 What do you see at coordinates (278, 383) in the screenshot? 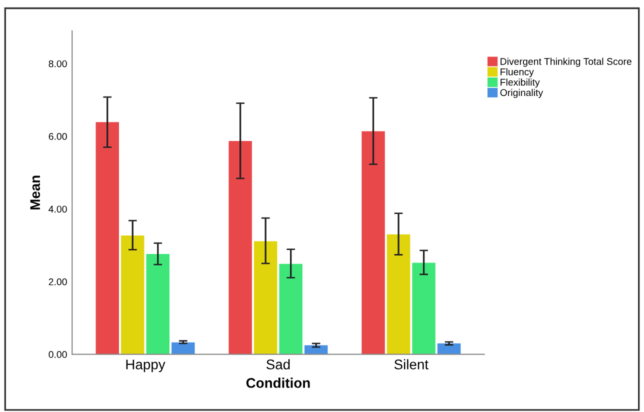
I see `x-axis-title: Condition` at bounding box center [278, 383].